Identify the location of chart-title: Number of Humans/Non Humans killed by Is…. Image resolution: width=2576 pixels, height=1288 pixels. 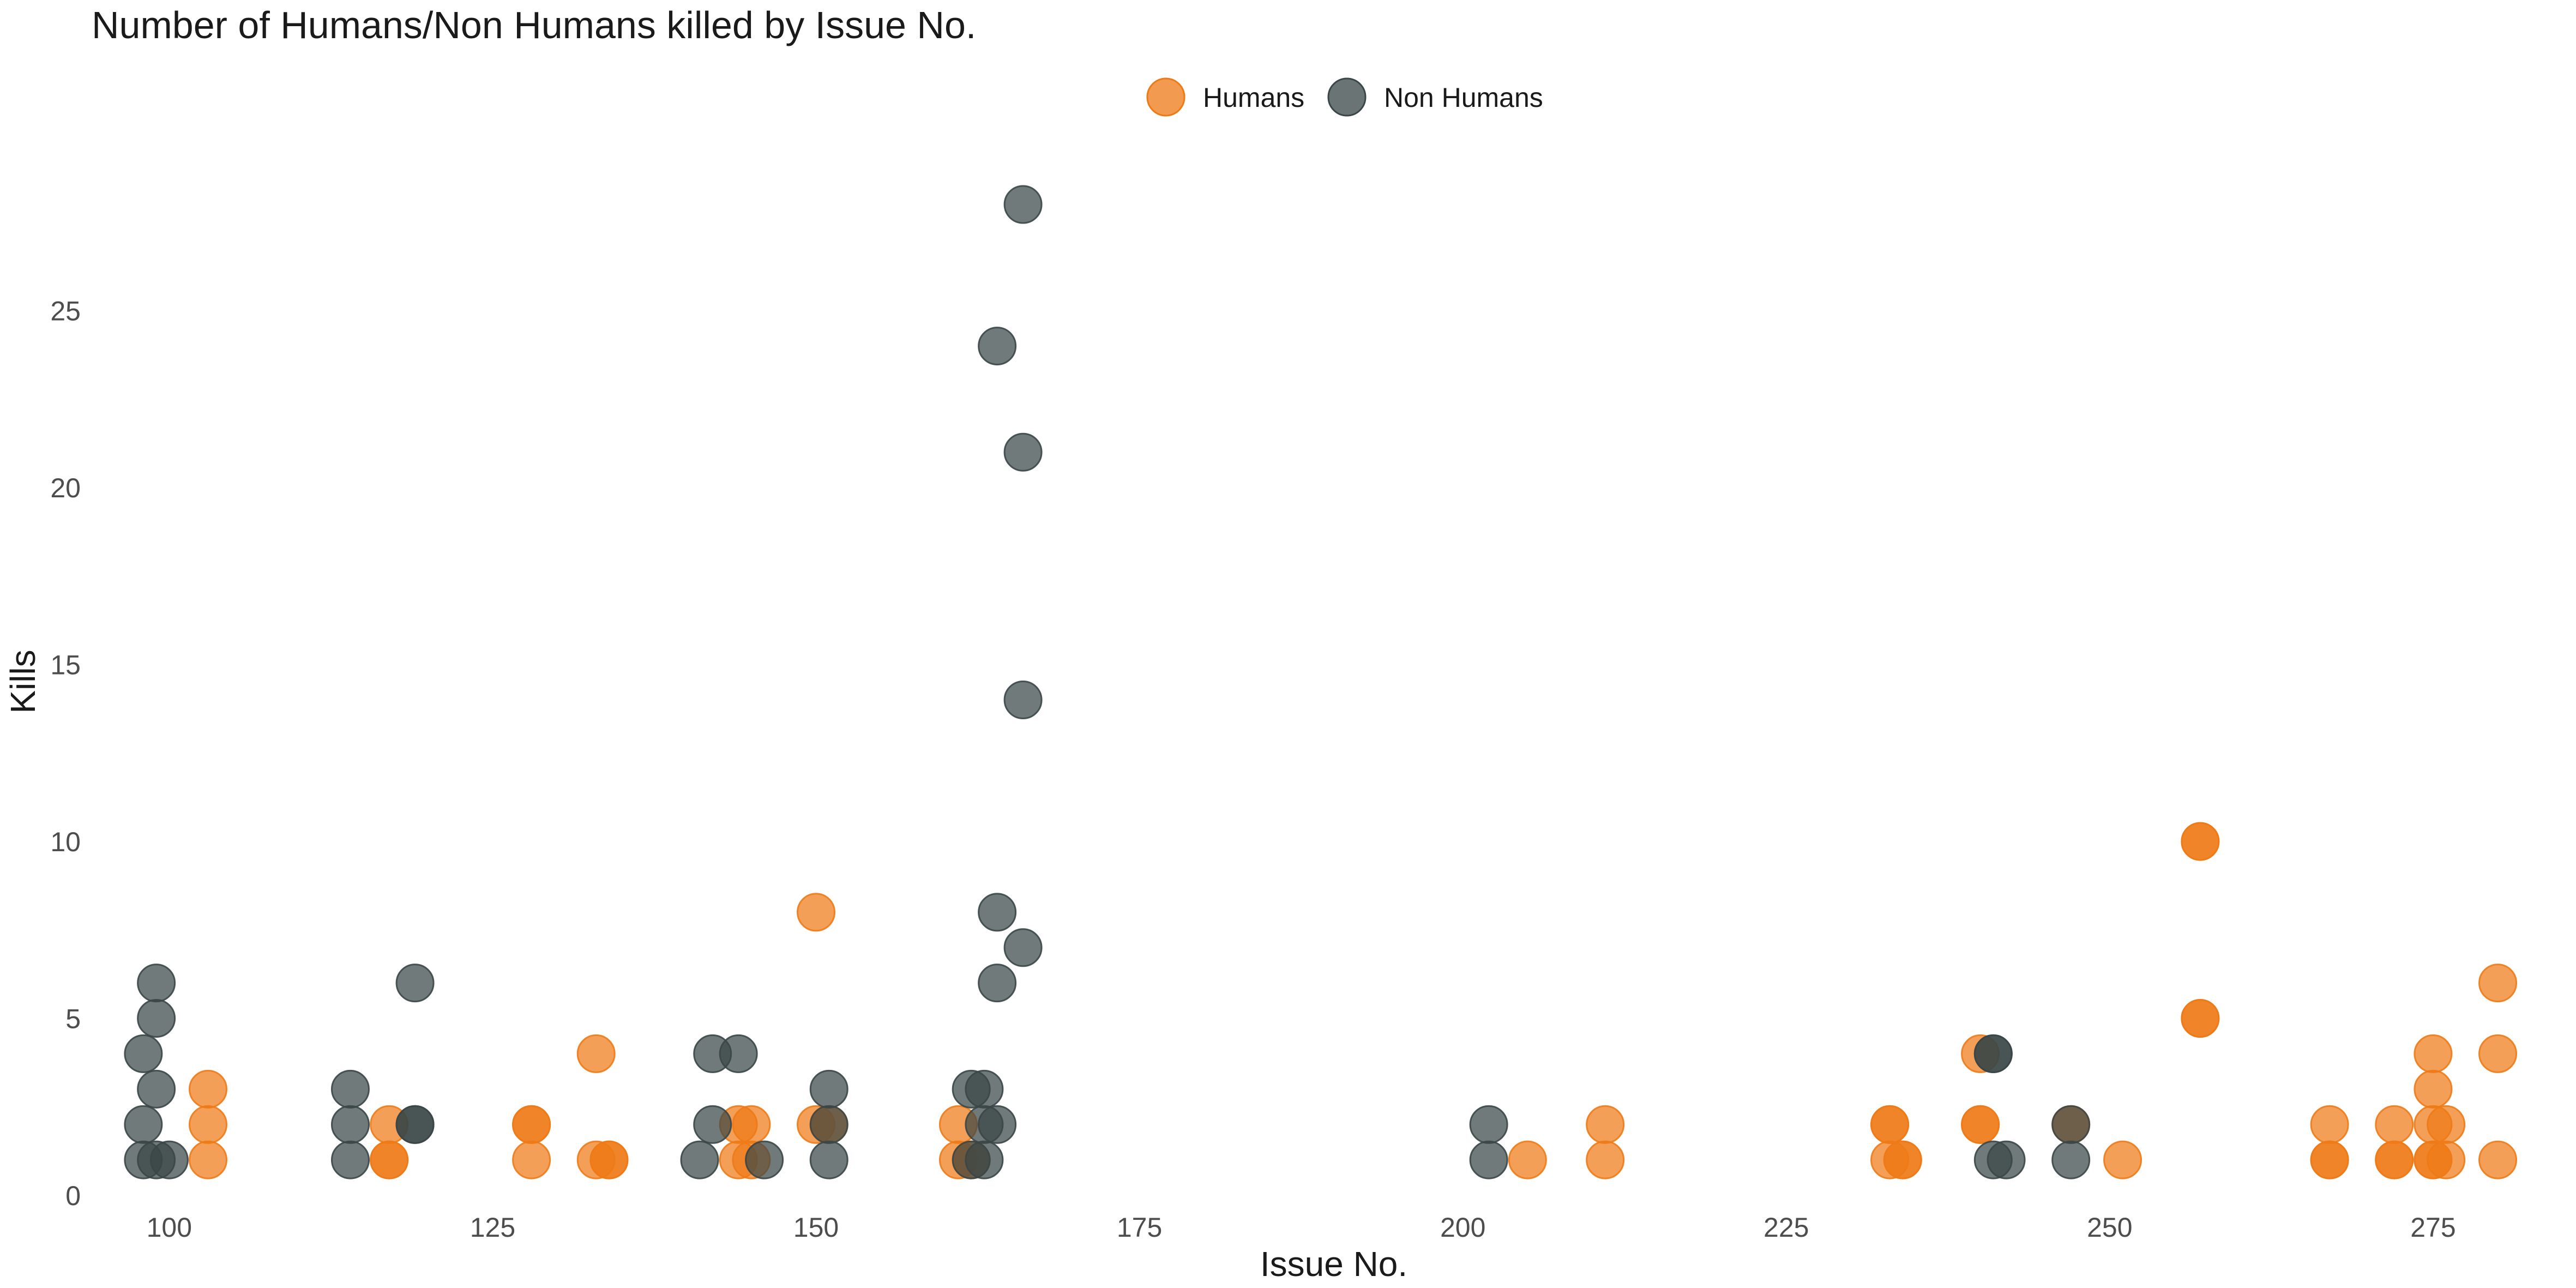
(534, 25).